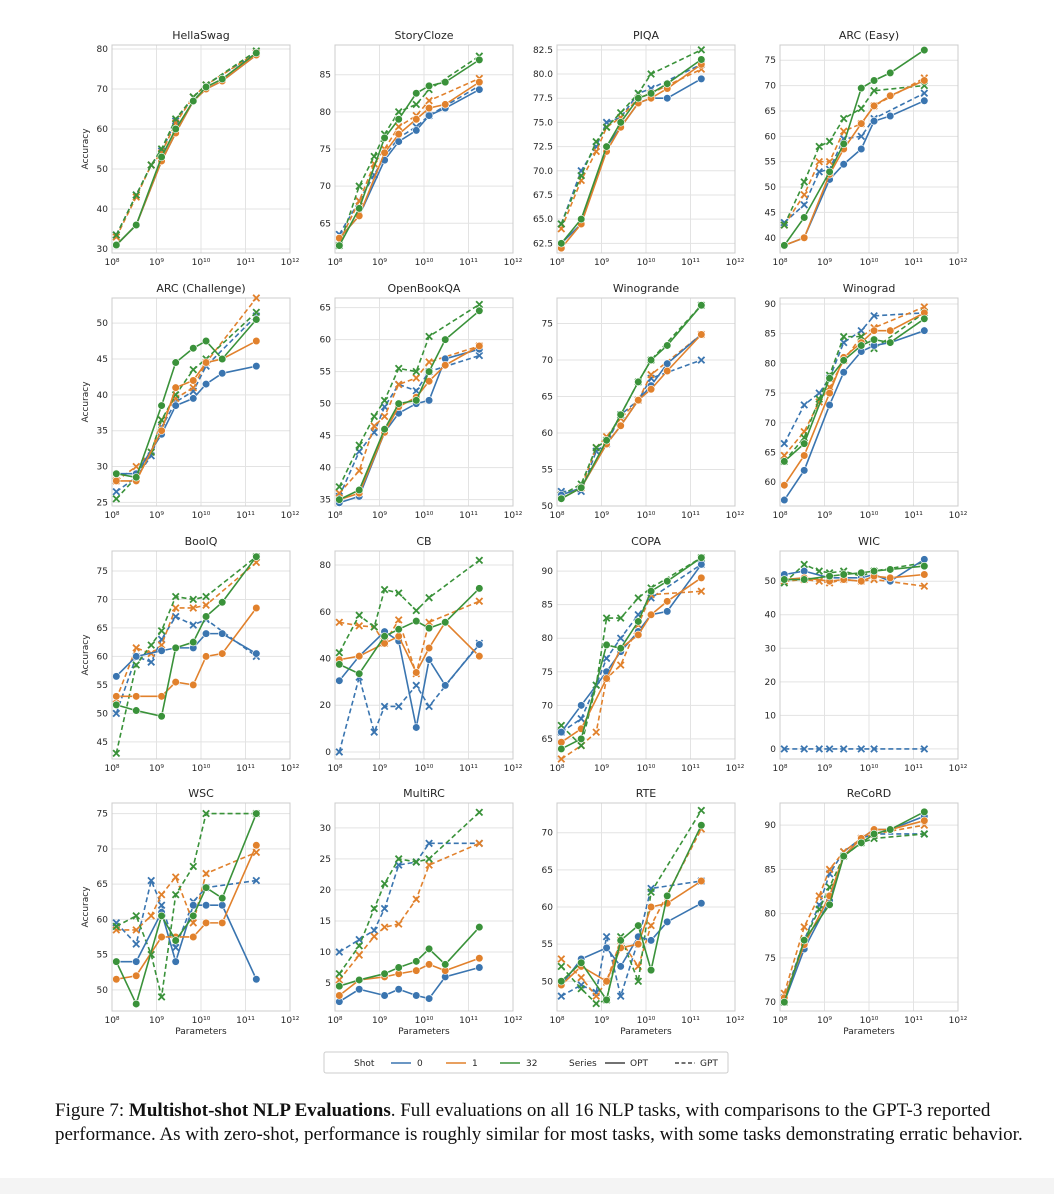 This screenshot has width=1054, height=1194. I want to click on panel-title: HellaSwag, so click(201, 35).